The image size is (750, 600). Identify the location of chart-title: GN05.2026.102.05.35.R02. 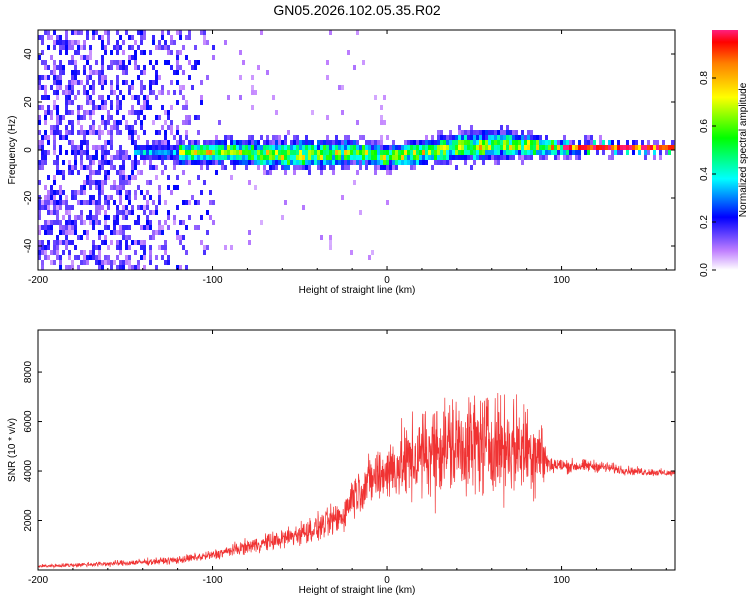
(357, 10).